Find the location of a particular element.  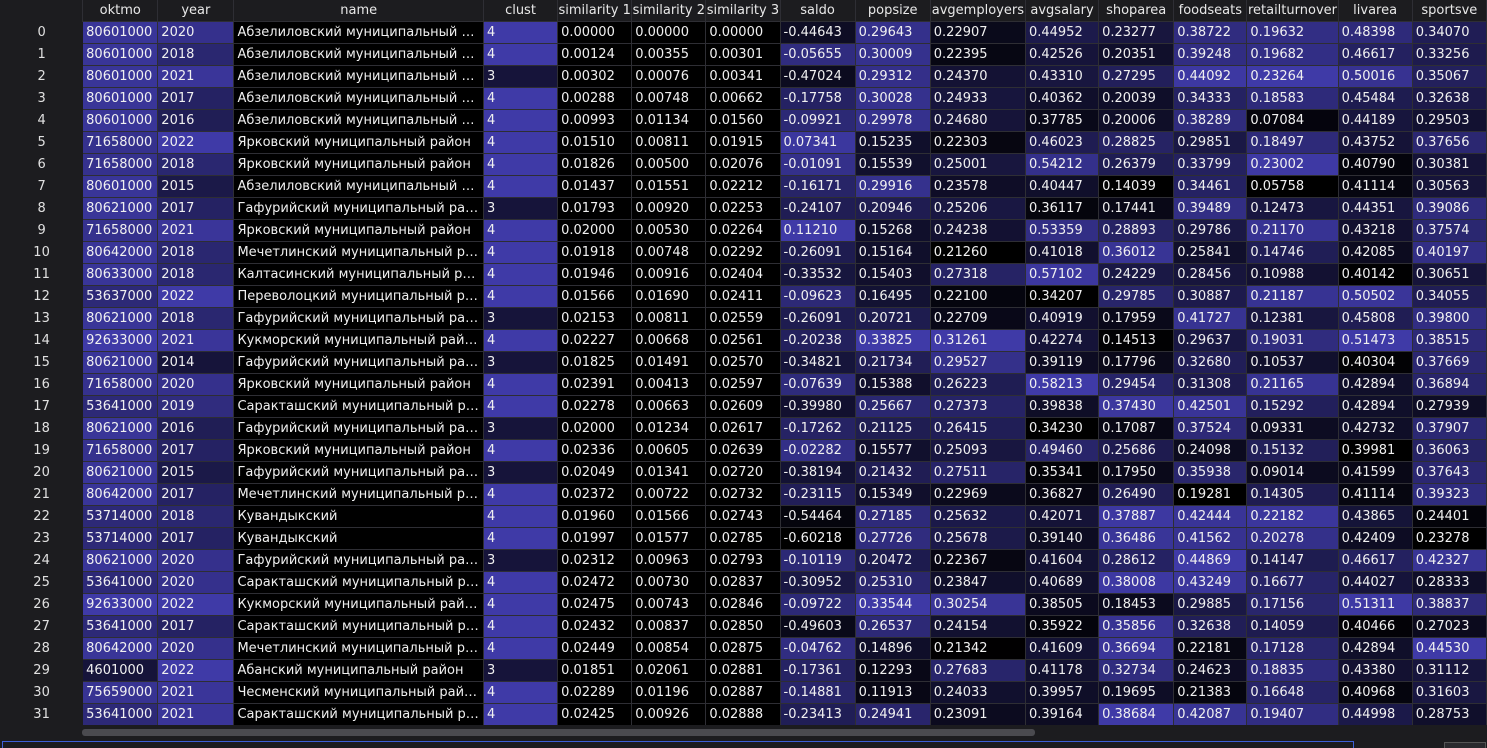

cell-similarity-2: 0.01341 is located at coordinates (669, 472).